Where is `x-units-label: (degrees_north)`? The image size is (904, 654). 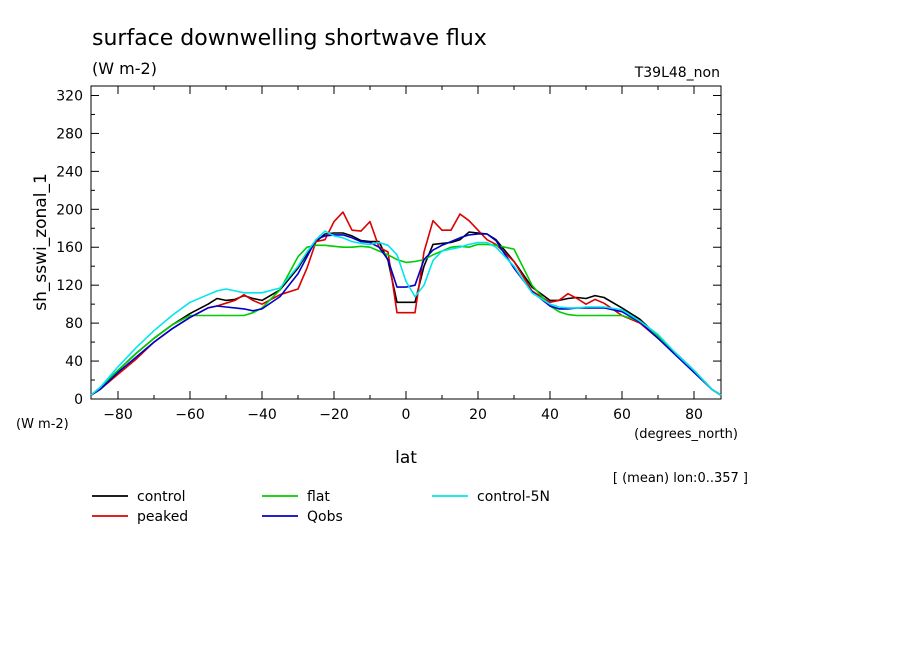 x-units-label: (degrees_north) is located at coordinates (686, 434).